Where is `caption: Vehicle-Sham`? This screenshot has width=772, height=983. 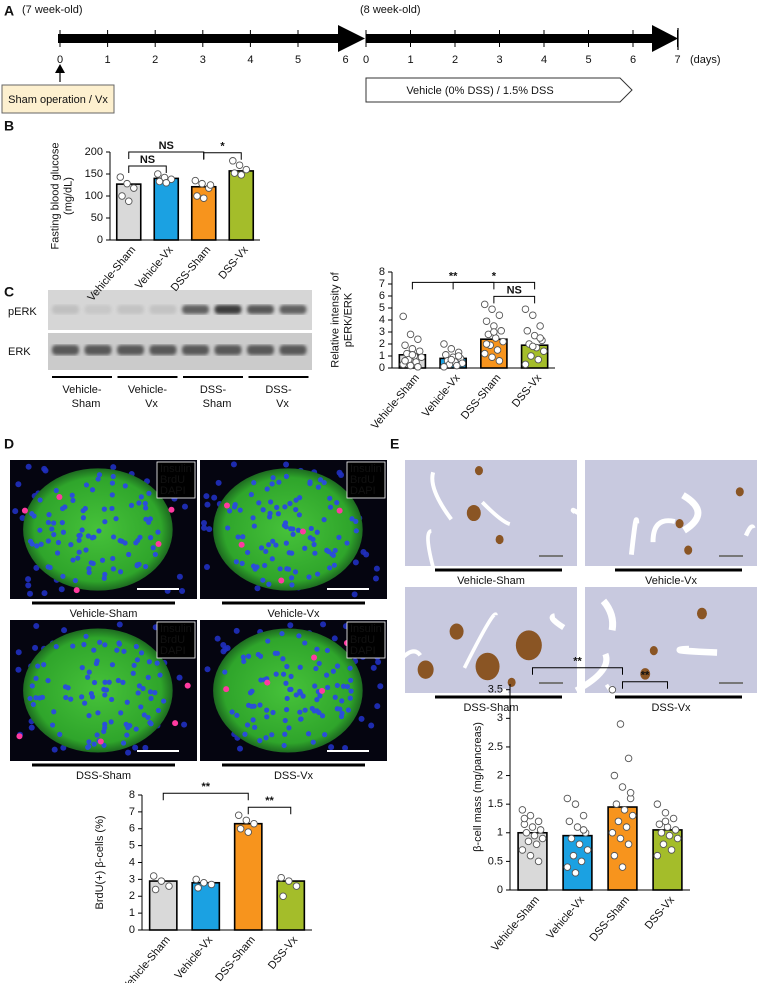
caption: Vehicle-Sham is located at coordinates (104, 614).